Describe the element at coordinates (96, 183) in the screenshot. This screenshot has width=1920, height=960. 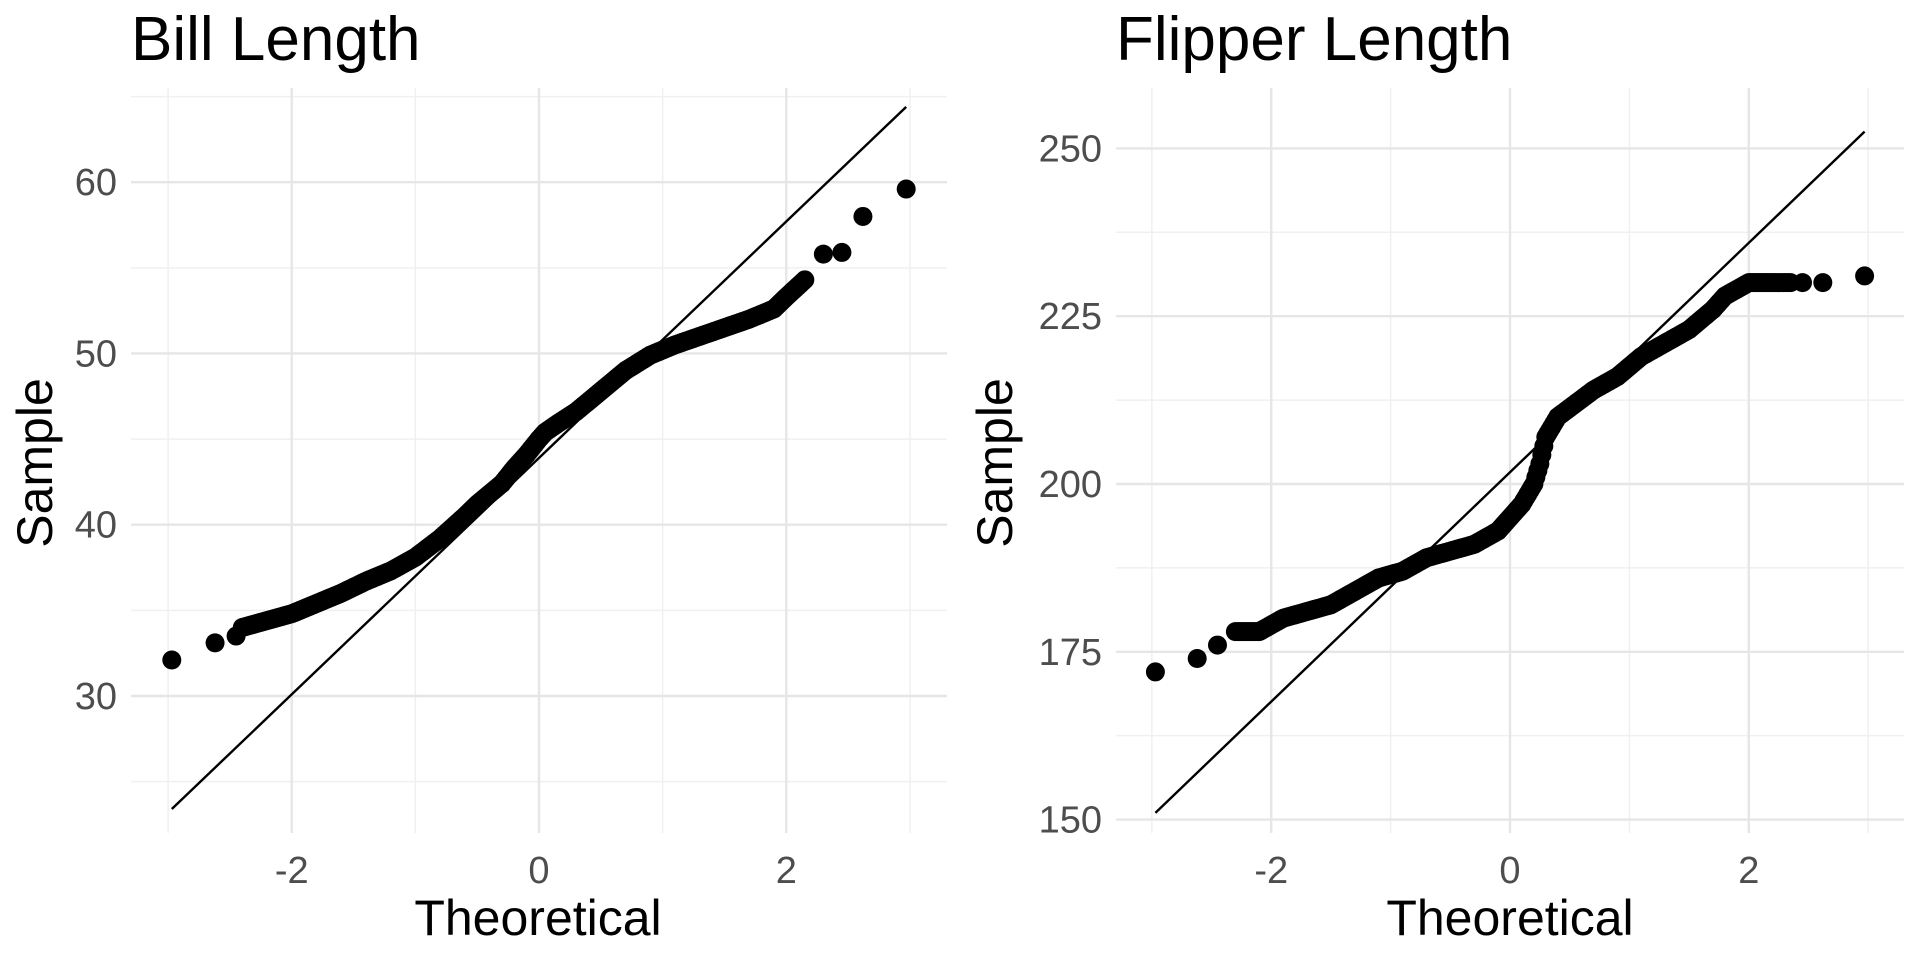
I see `bill-length-y-tick-label-3: 60` at that location.